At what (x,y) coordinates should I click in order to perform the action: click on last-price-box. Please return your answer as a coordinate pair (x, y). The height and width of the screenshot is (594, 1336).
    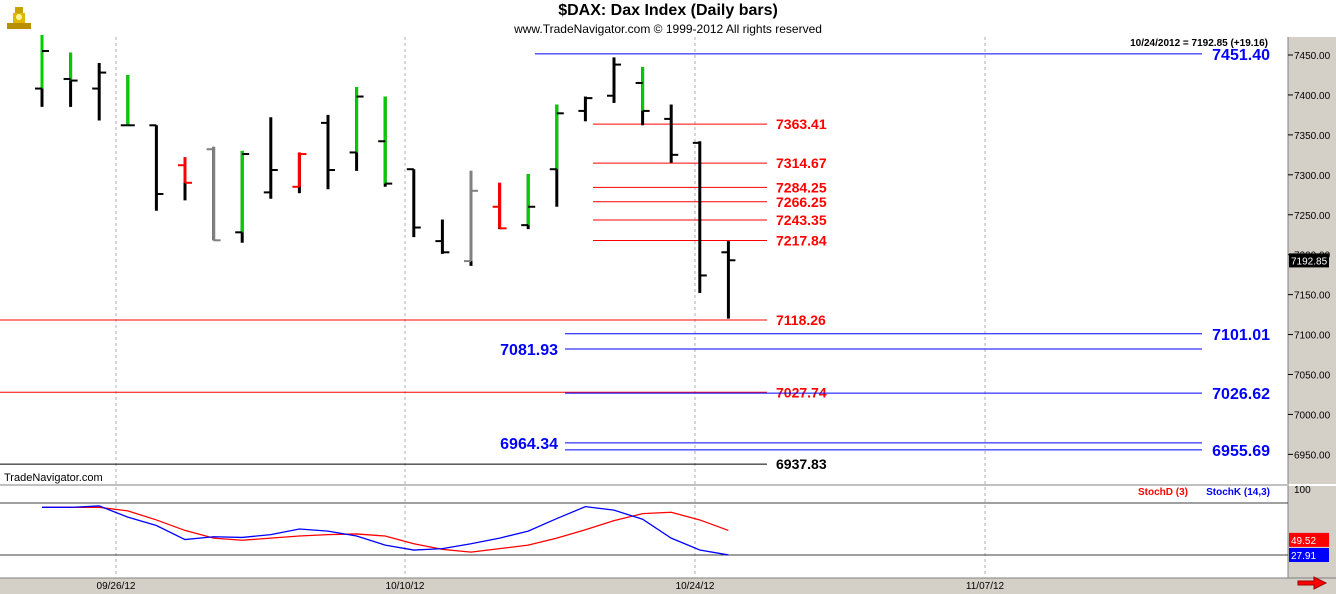
    Looking at the image, I should click on (1309, 260).